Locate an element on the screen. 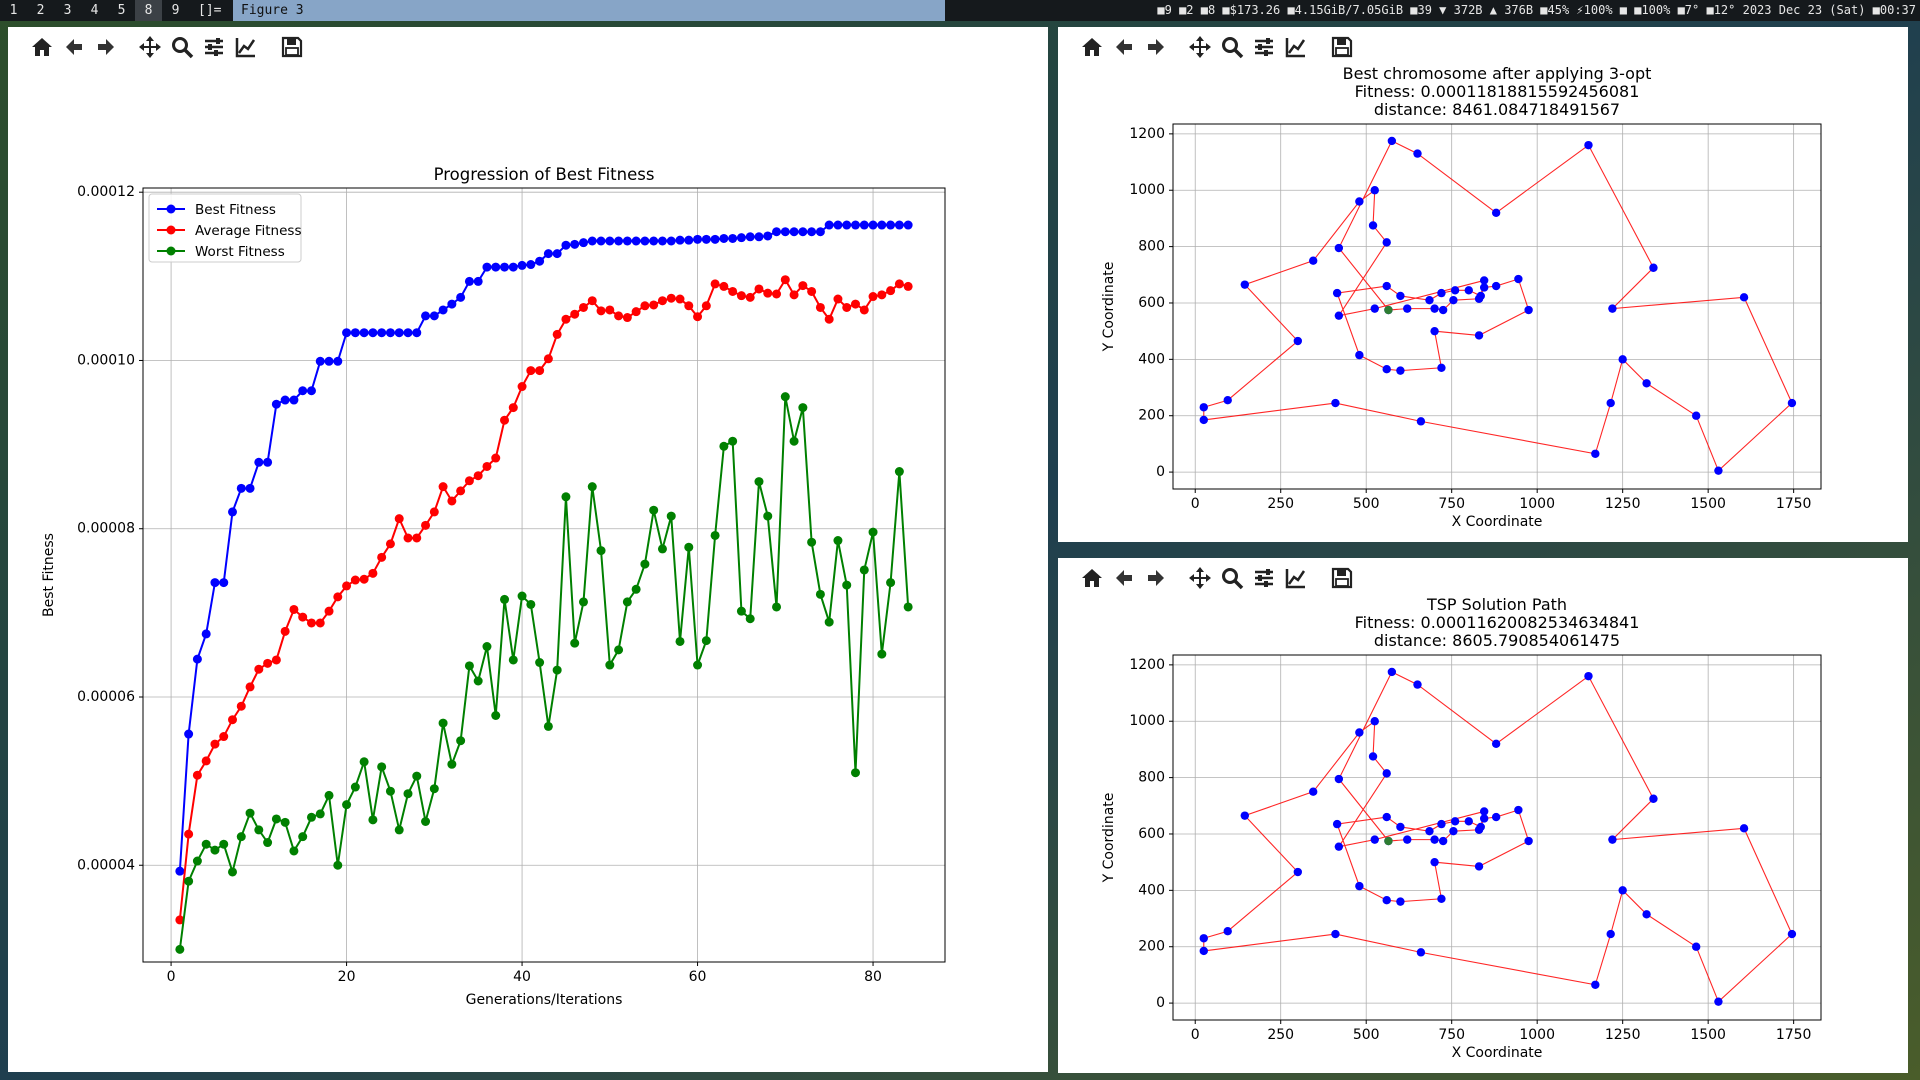  chart-title: Progression of Best Fitness is located at coordinates (544, 174).